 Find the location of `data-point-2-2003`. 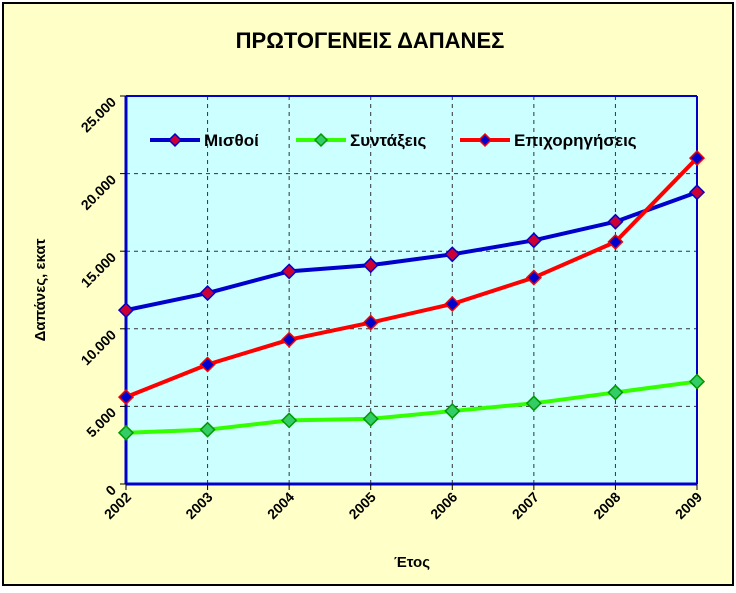

data-point-2-2003 is located at coordinates (207, 364).